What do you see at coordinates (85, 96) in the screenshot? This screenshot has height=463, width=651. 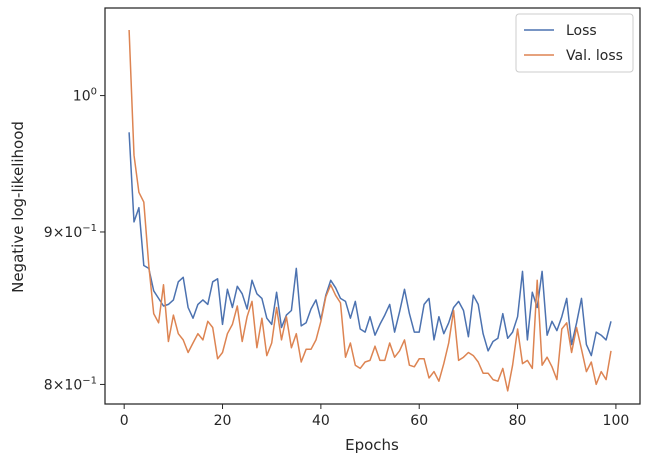 I see `y-tick-label: 100` at bounding box center [85, 96].